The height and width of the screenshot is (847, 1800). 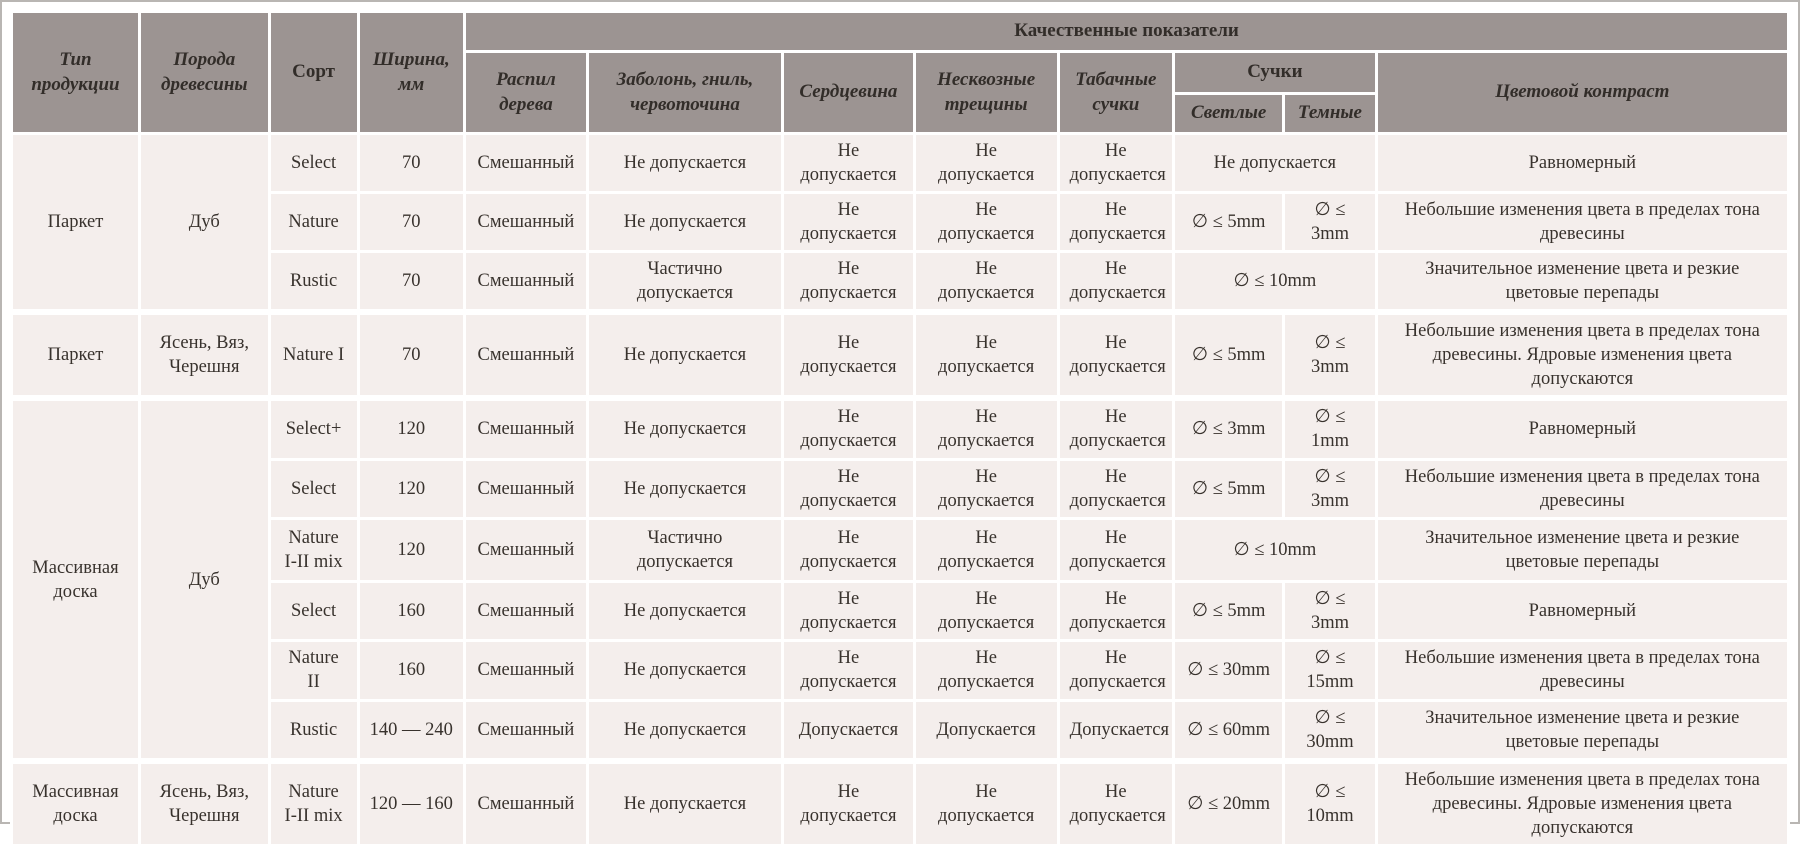 I want to click on col-header-species: Порода древесины, so click(x=204, y=72).